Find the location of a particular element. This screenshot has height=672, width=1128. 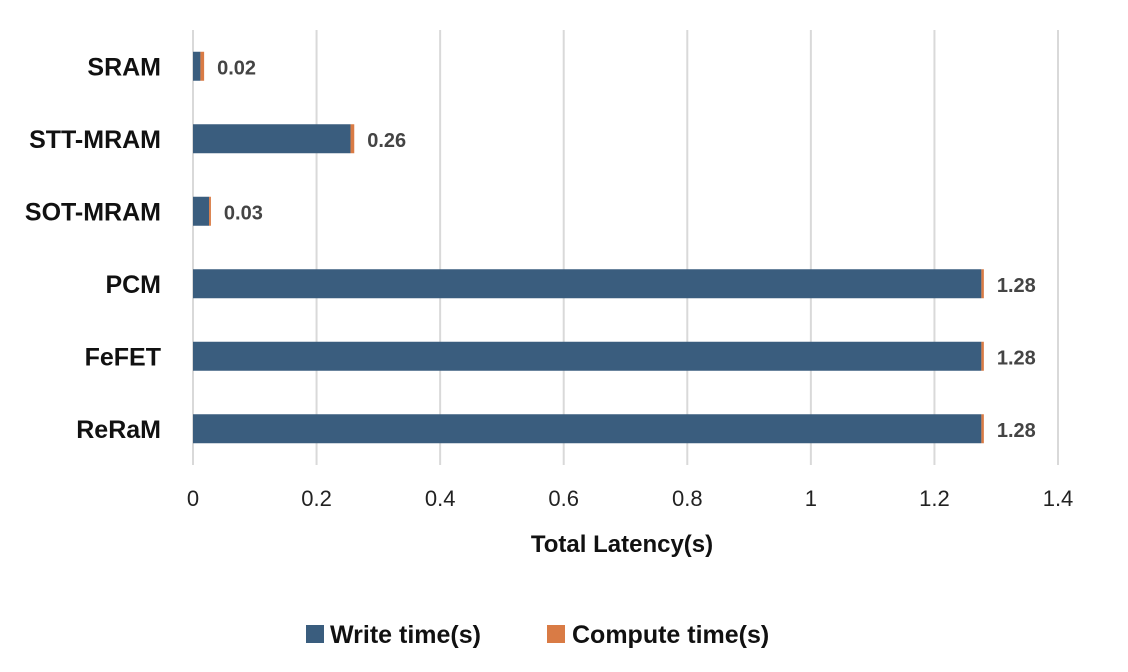

category-labels: SRAM STT-MRAM SOT-MRAM PCM FeFET ReRaM is located at coordinates (93, 248).